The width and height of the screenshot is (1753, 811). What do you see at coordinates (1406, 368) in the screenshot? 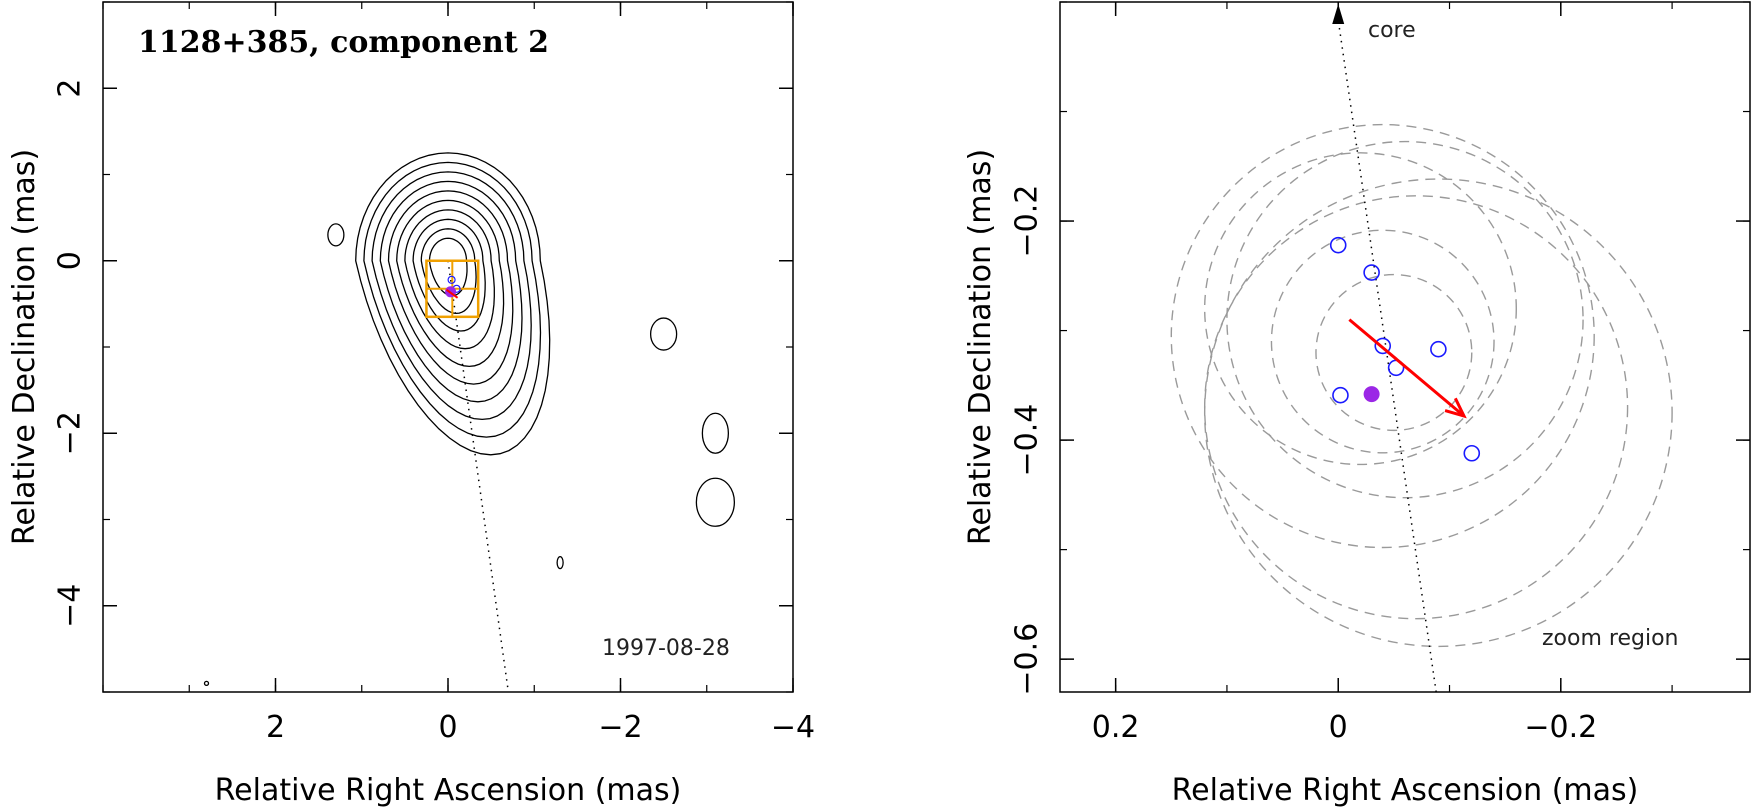
I see `motion-vector-line` at bounding box center [1406, 368].